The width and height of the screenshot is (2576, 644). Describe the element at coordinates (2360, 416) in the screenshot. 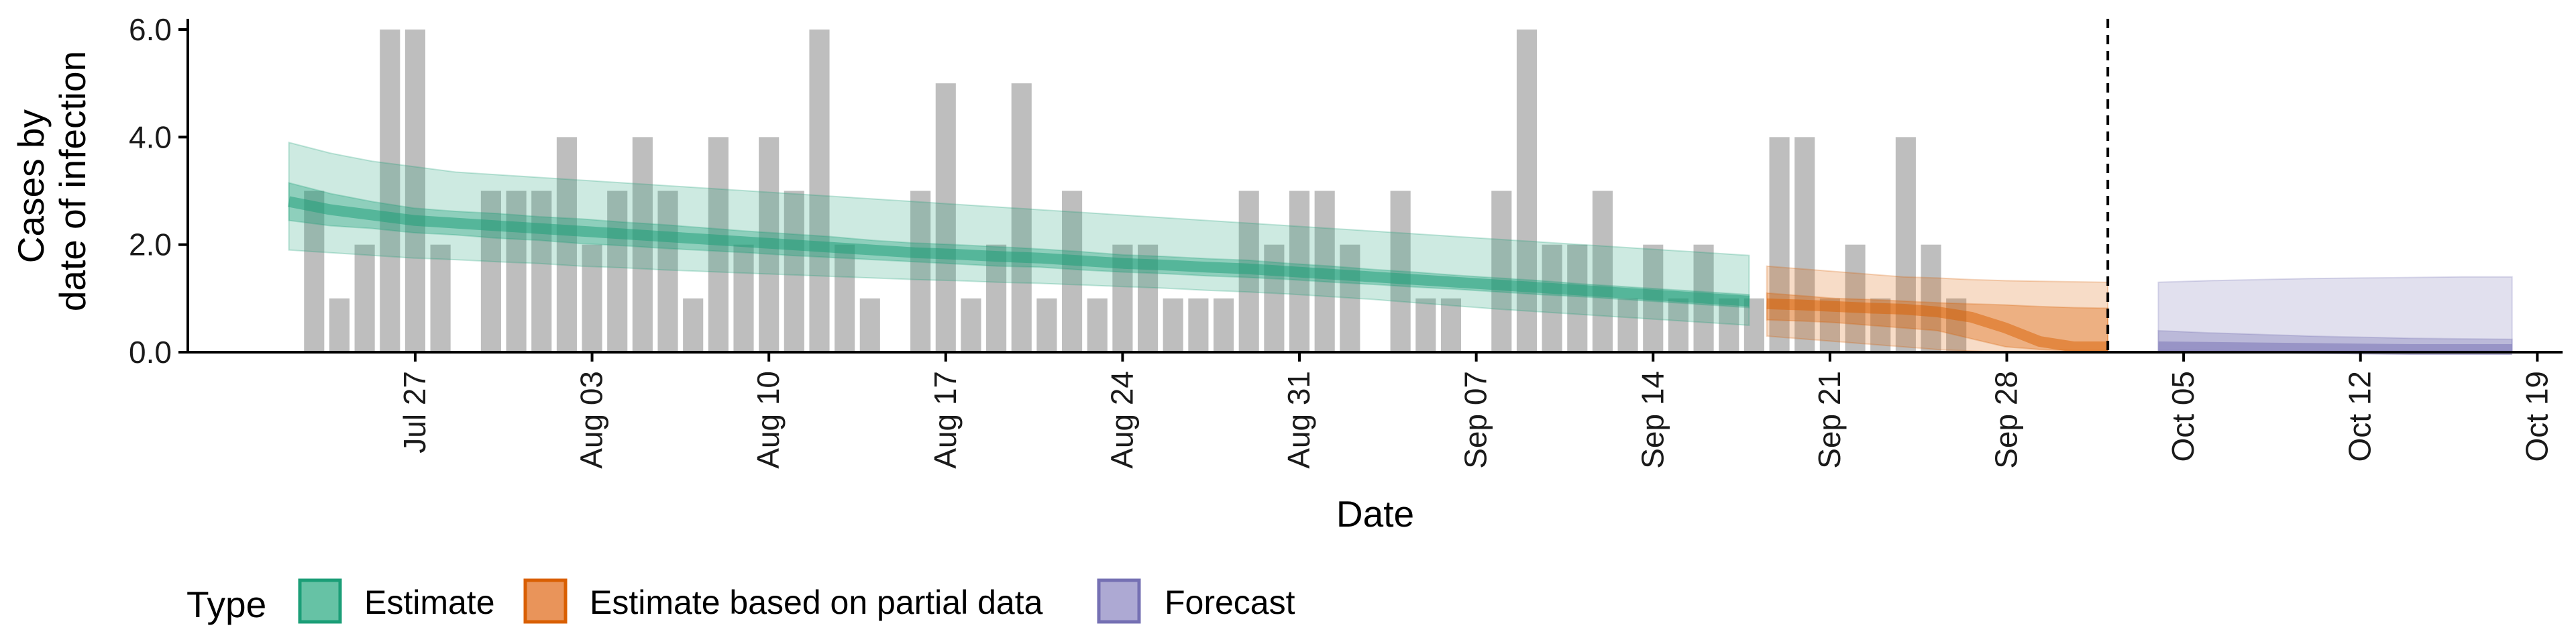

I see `x-tick-label: Oct 12` at that location.